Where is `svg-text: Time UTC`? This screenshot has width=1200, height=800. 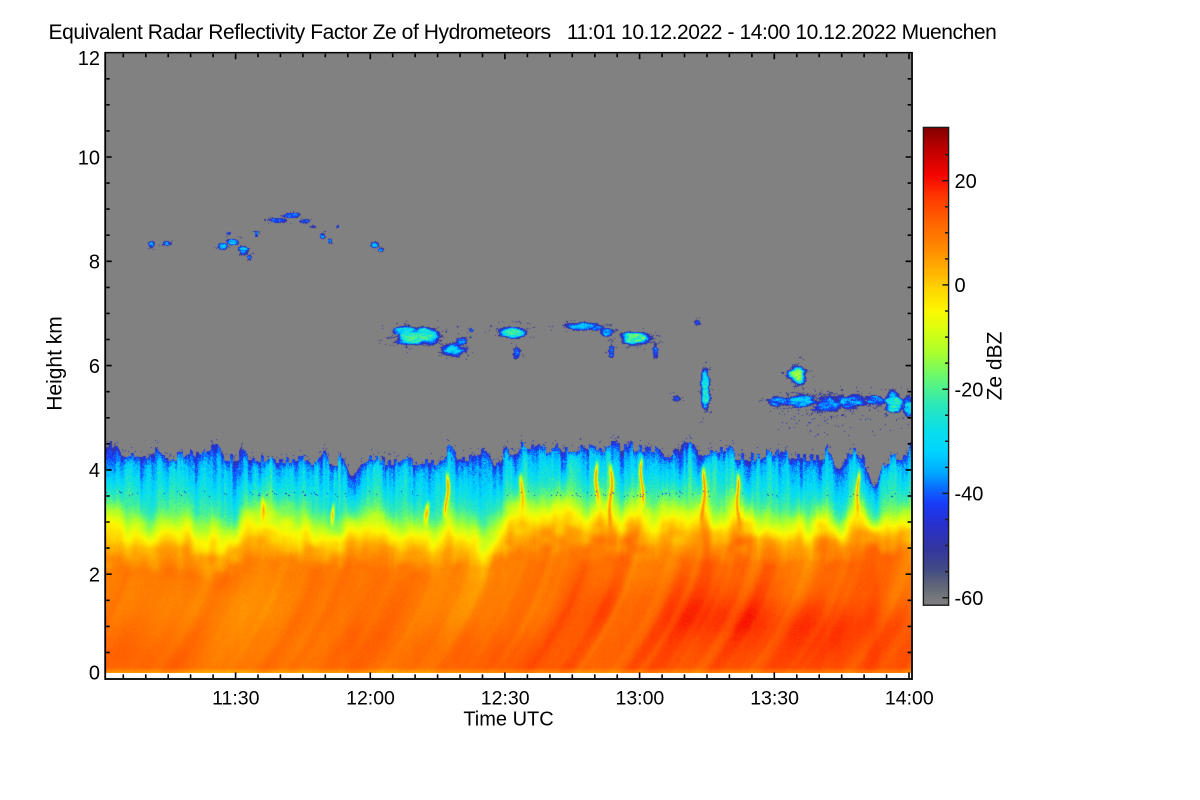
svg-text: Time UTC is located at coordinates (508, 720).